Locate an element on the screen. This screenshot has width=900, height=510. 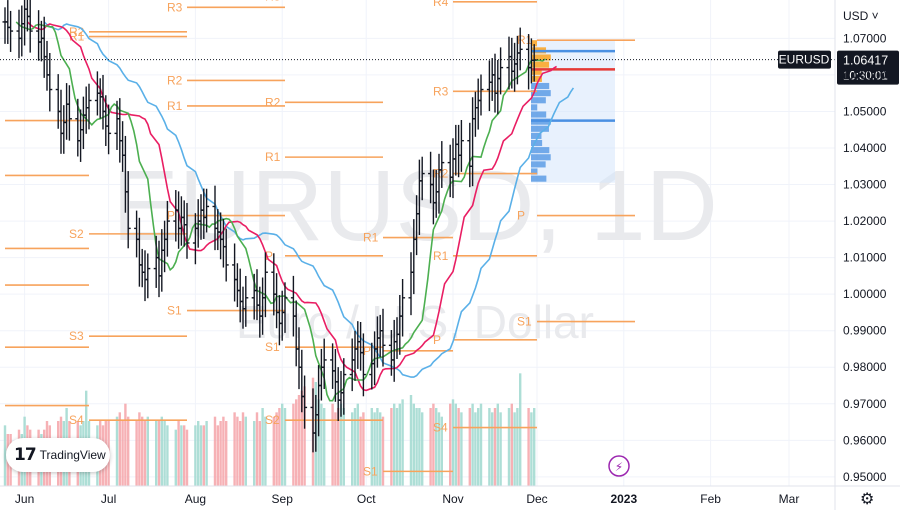
event-badge-icon is located at coordinates (619, 466).